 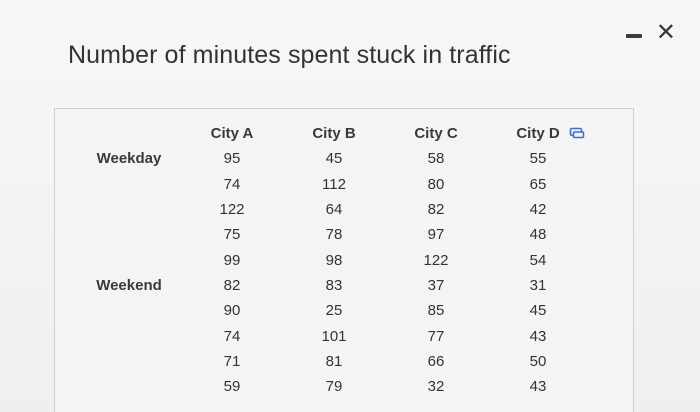 What do you see at coordinates (538, 260) in the screenshot?
I see `table-cell: 54` at bounding box center [538, 260].